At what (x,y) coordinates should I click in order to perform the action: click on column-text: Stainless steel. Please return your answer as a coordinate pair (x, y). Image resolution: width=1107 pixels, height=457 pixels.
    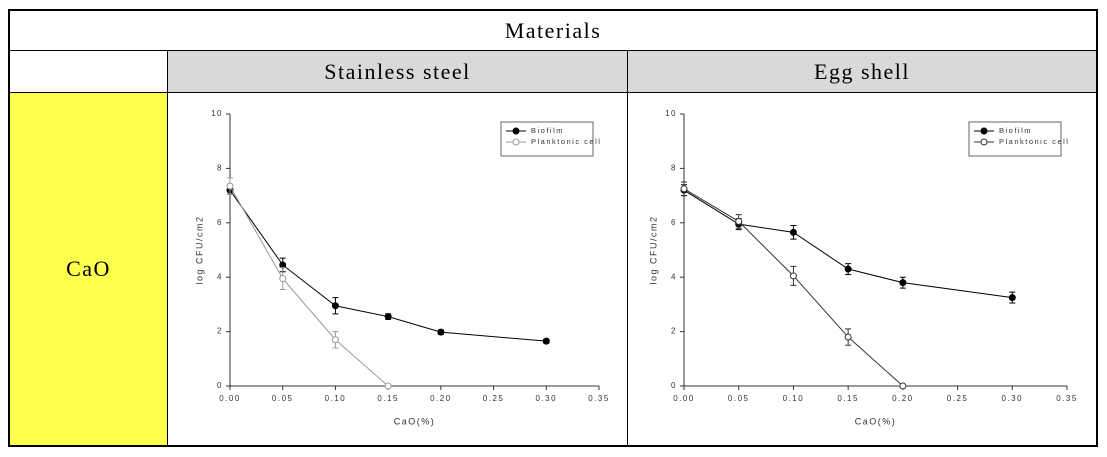
    Looking at the image, I should click on (397, 71).